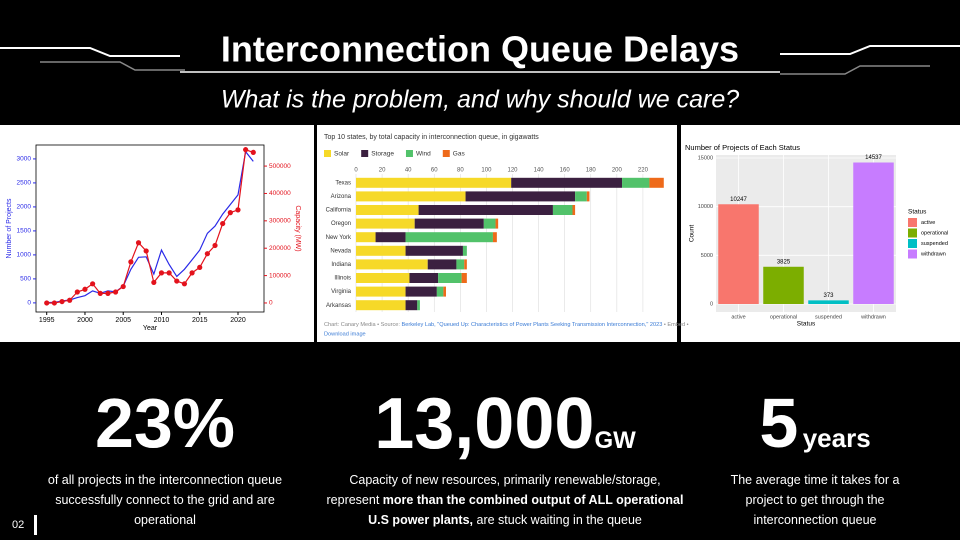 Image resolution: width=960 pixels, height=540 pixels. I want to click on source-part: • Embed •, so click(675, 325).